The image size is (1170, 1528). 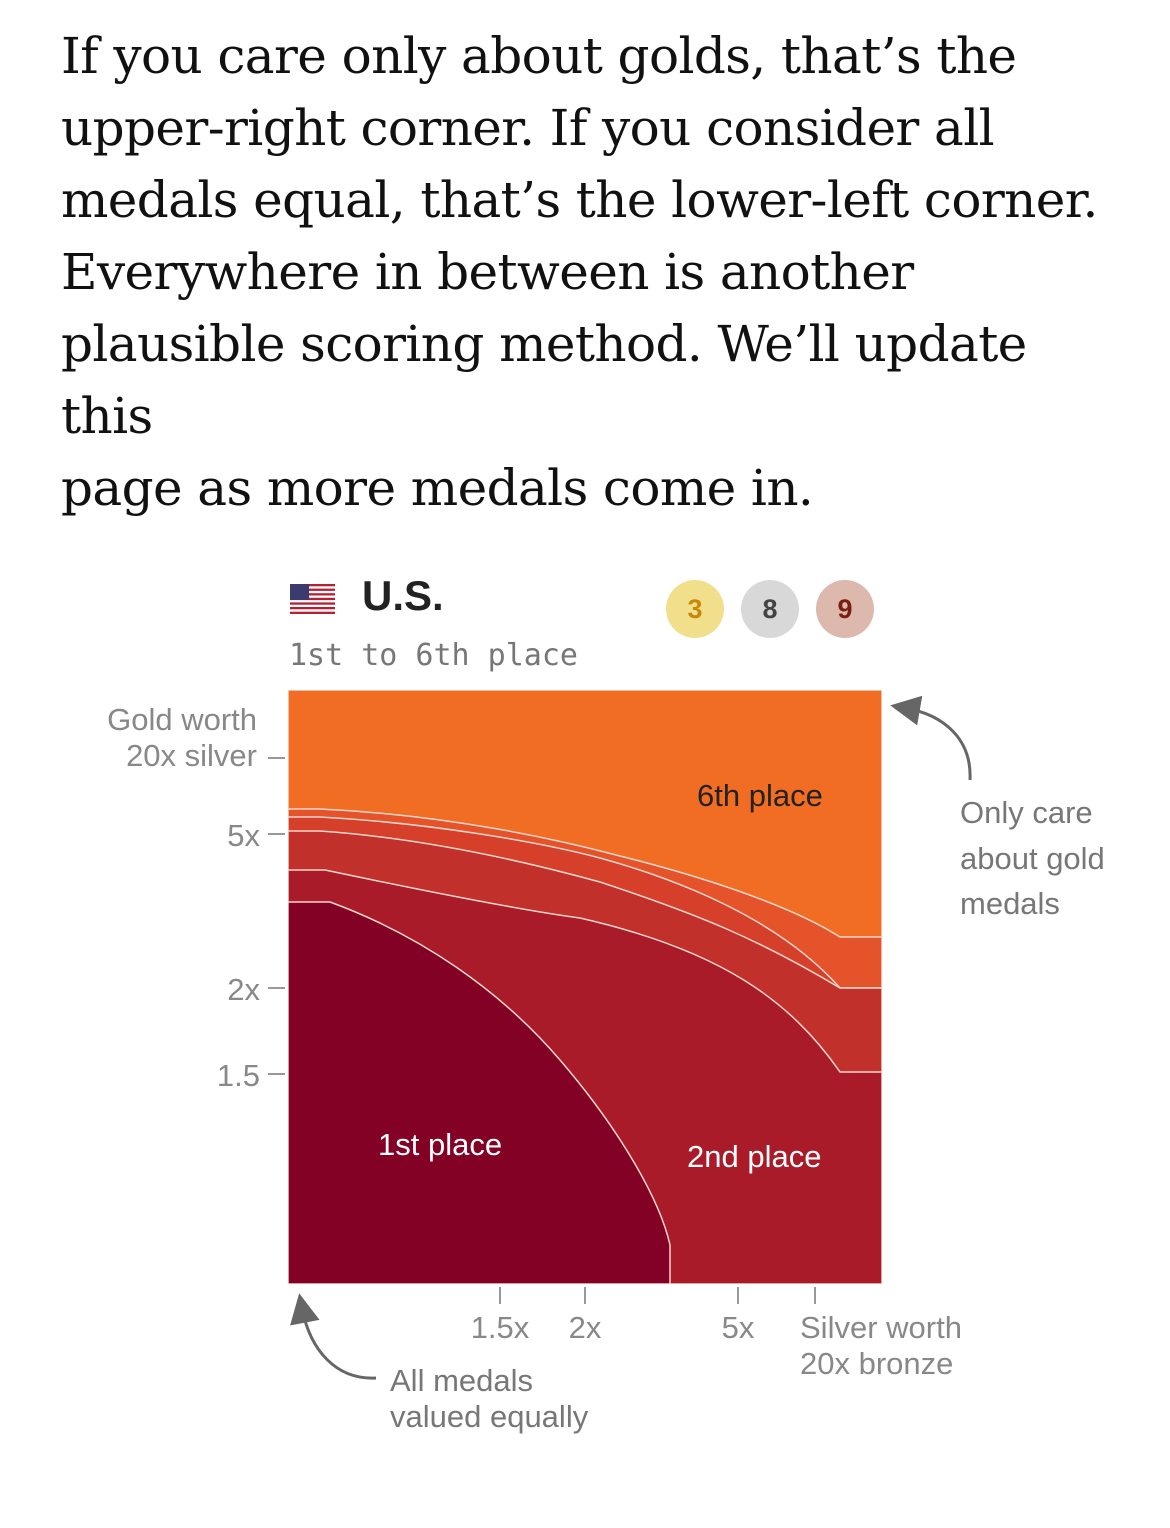 What do you see at coordinates (738, 1327) in the screenshot?
I see `x-tick-label: 5x` at bounding box center [738, 1327].